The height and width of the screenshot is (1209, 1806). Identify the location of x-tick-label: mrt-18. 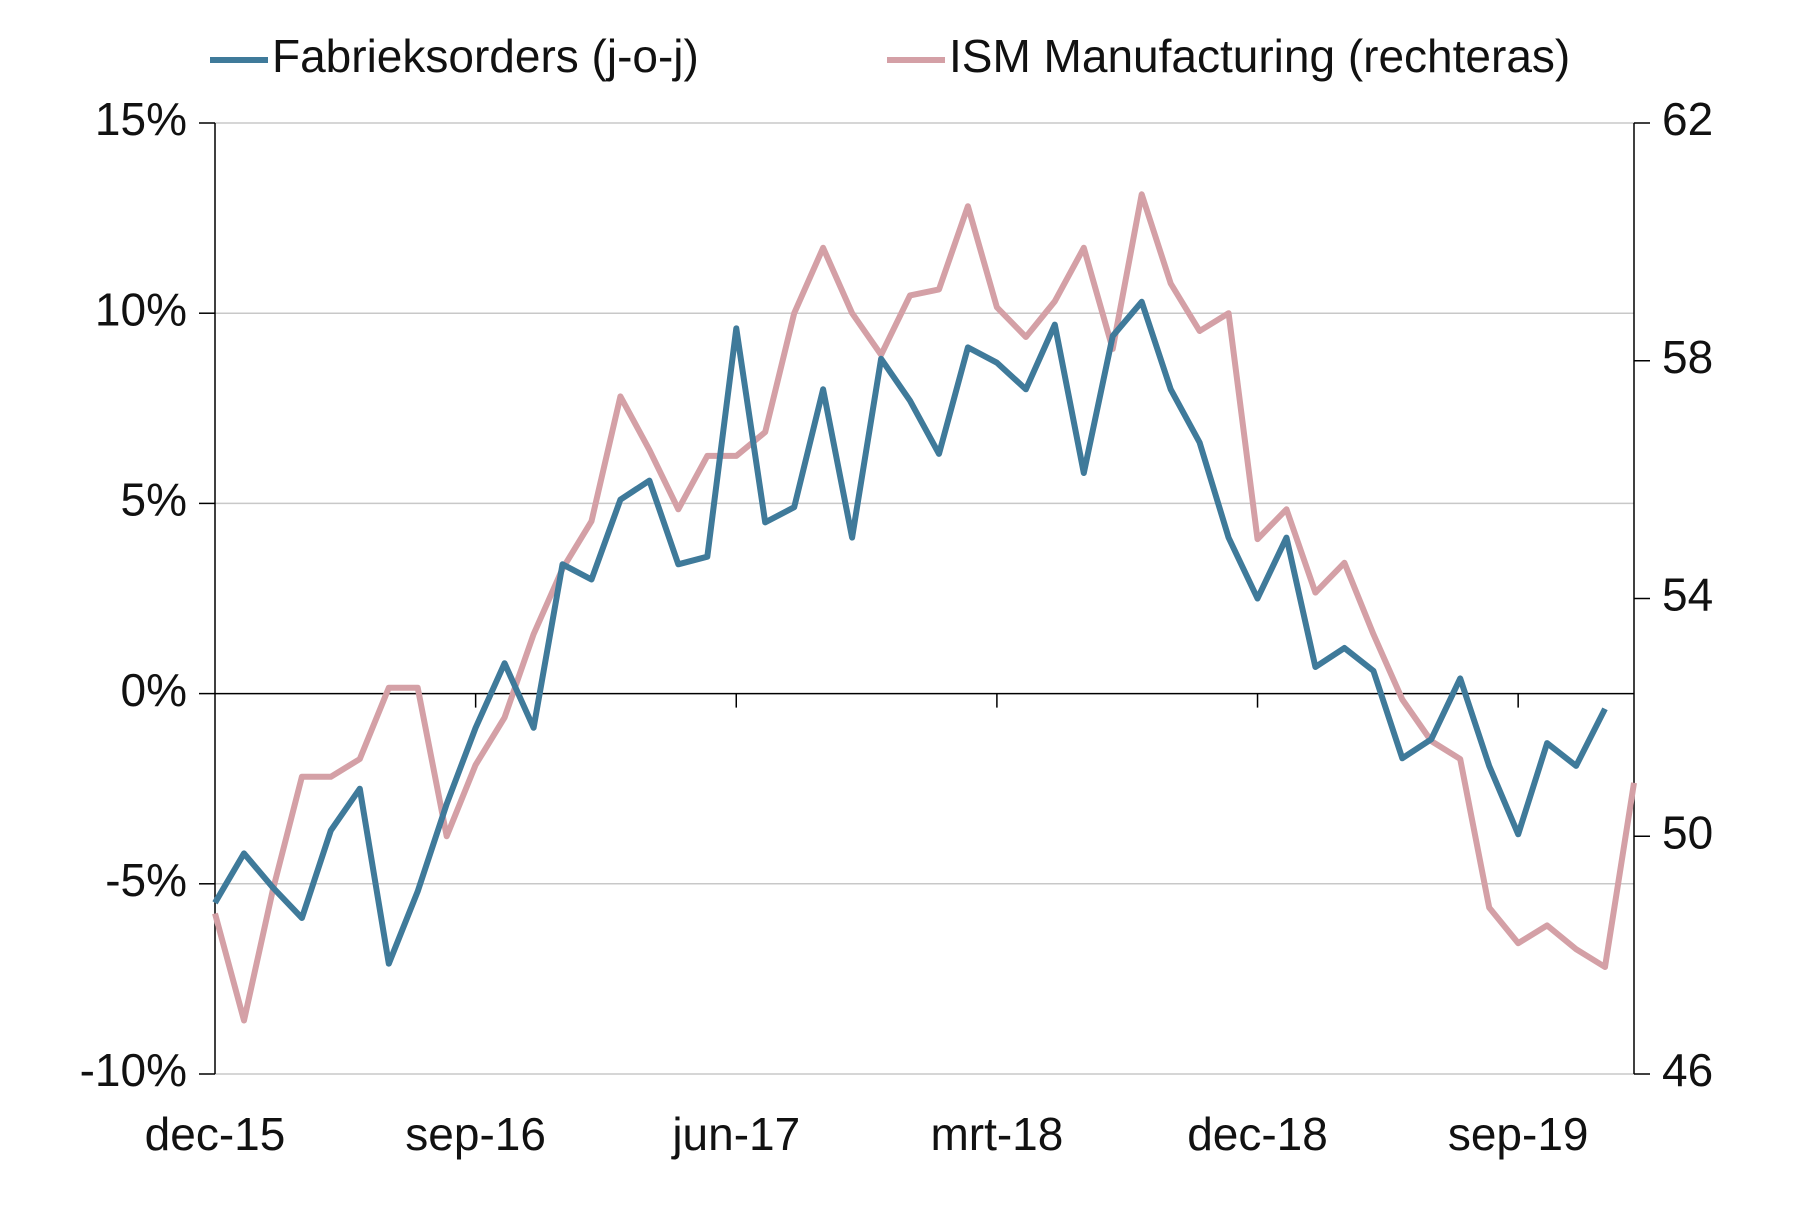
(996, 1134).